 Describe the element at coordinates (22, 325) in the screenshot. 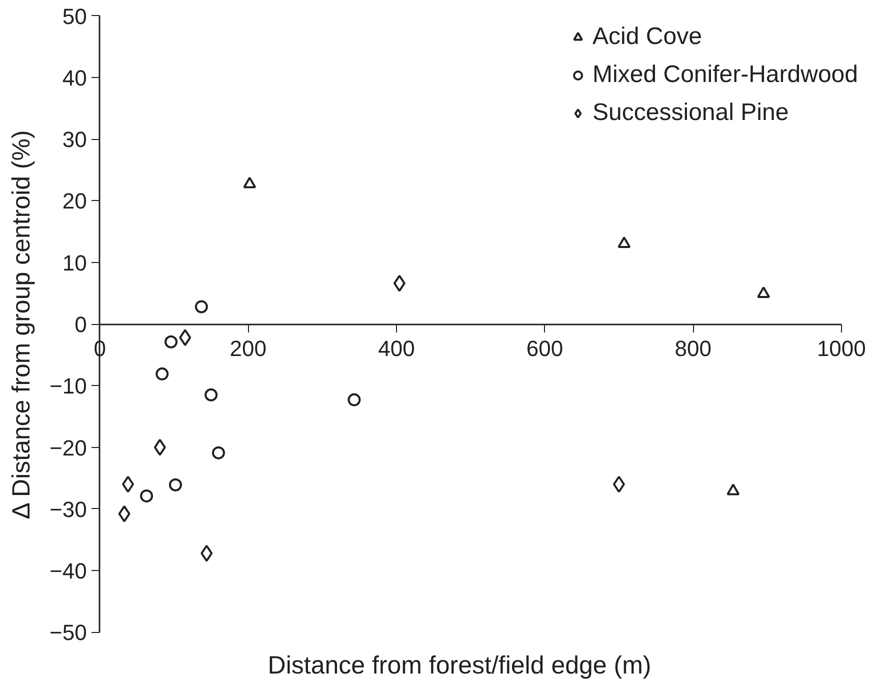

I see `y-axis-title: Δ Distance from group centroid (%)` at that location.